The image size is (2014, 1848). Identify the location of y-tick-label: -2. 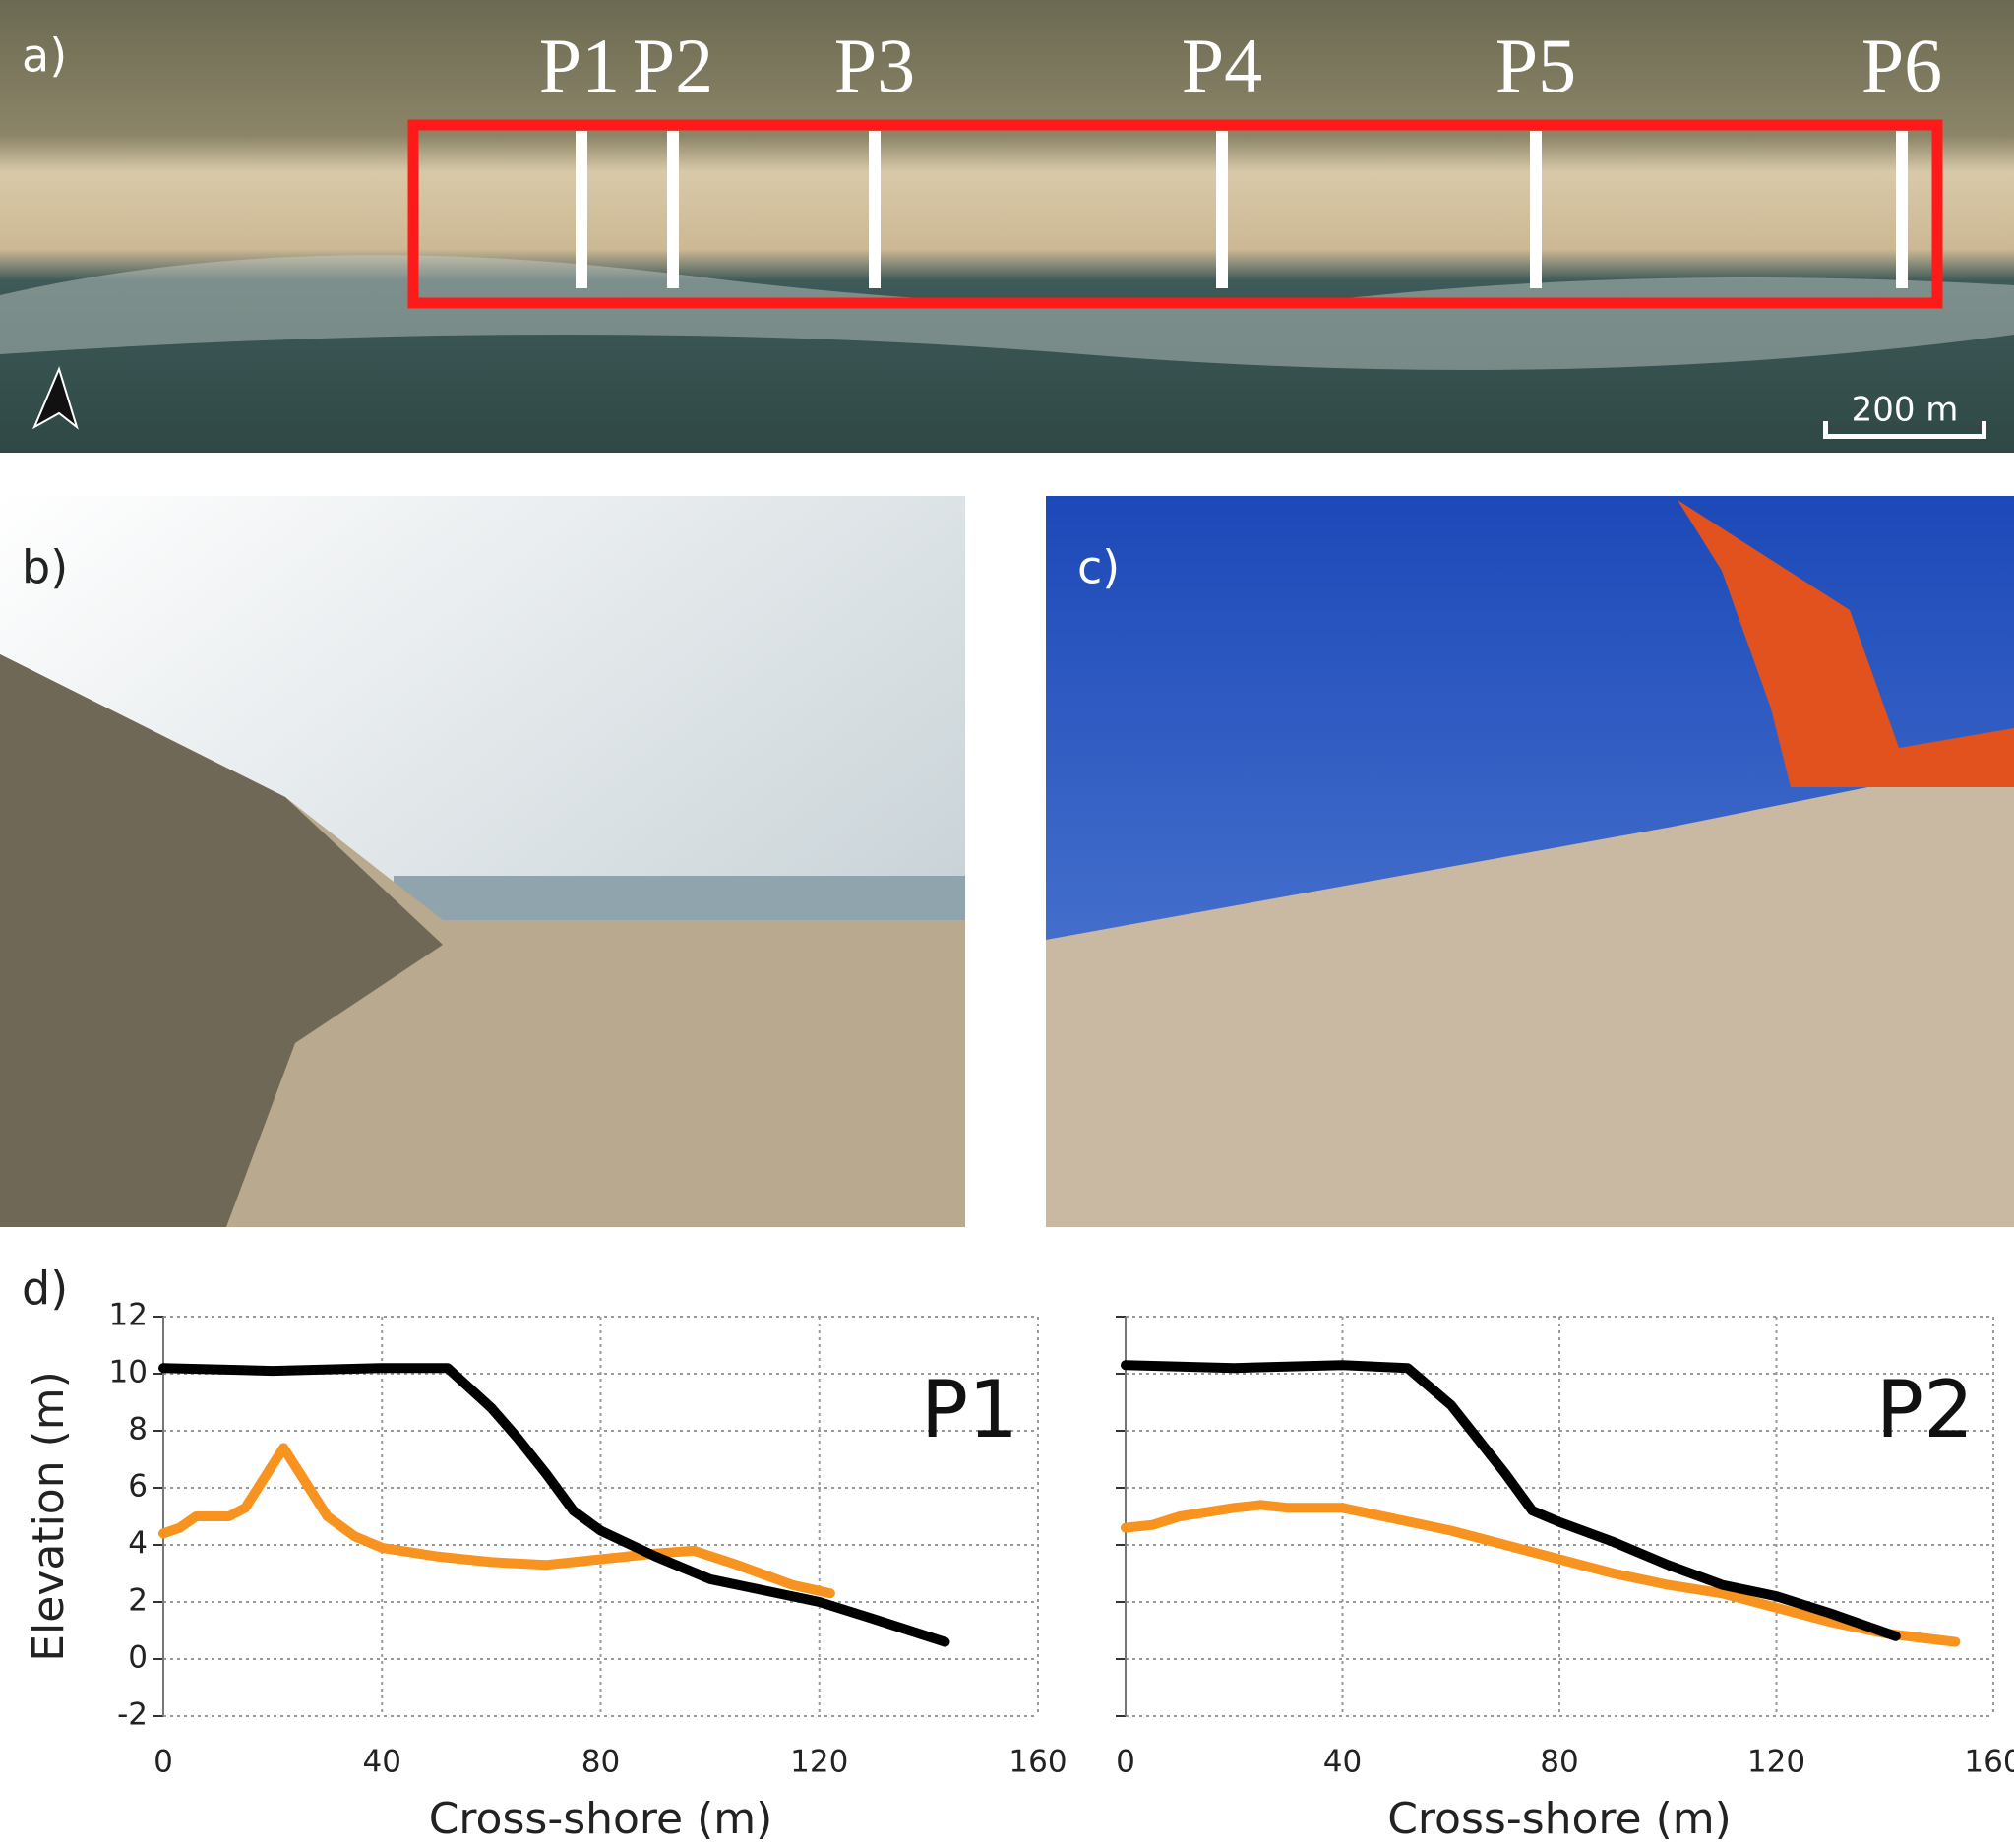
(132, 1715).